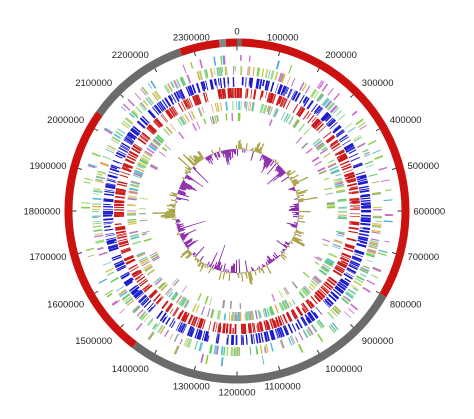  Describe the element at coordinates (42, 212) in the screenshot. I see `tick-label: 1800000` at that location.